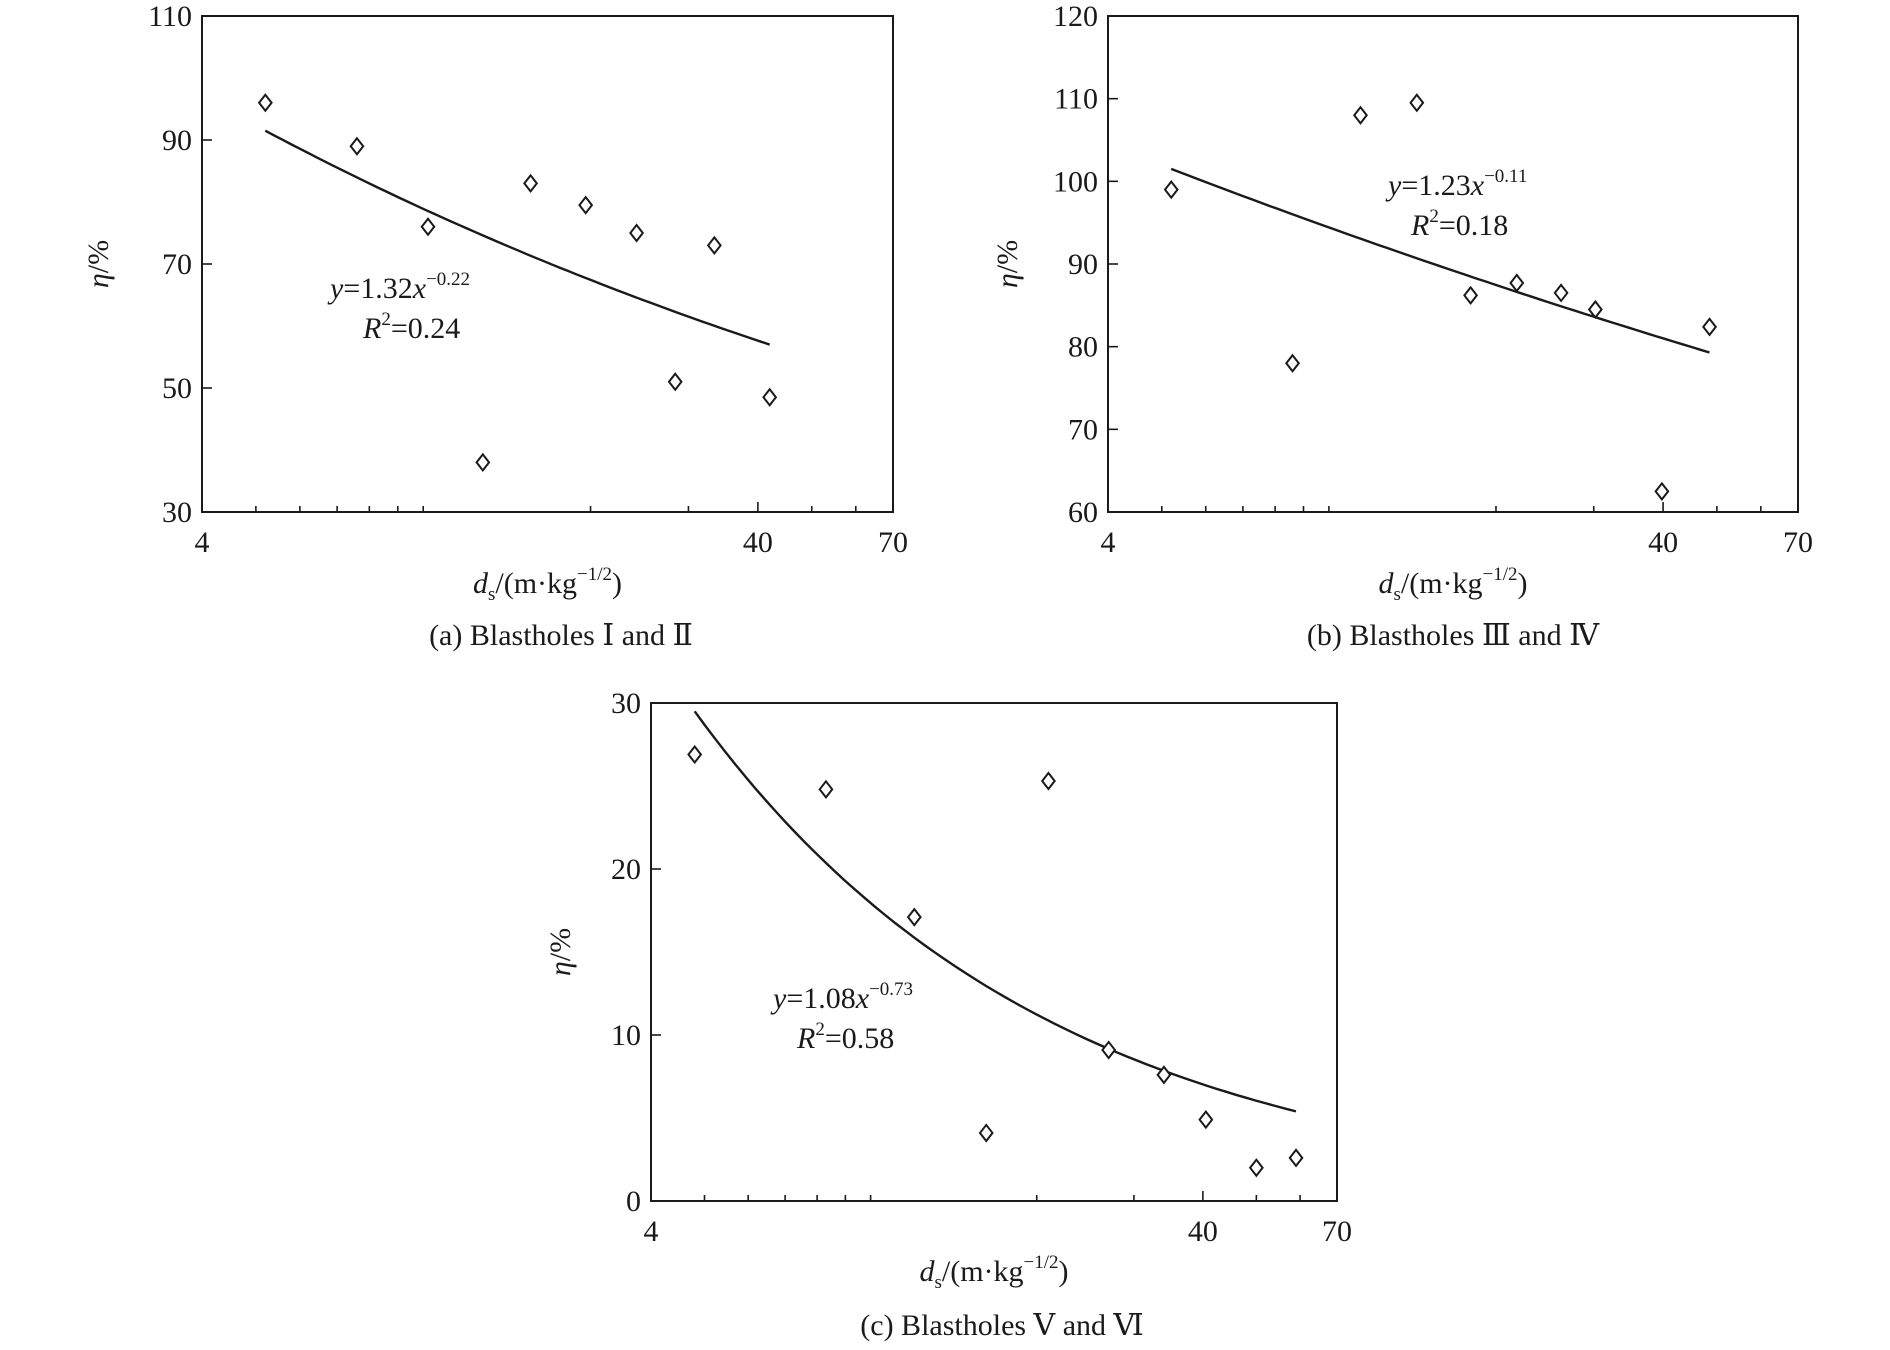  Describe the element at coordinates (177, 388) in the screenshot. I see `y-tick-label: 50` at that location.